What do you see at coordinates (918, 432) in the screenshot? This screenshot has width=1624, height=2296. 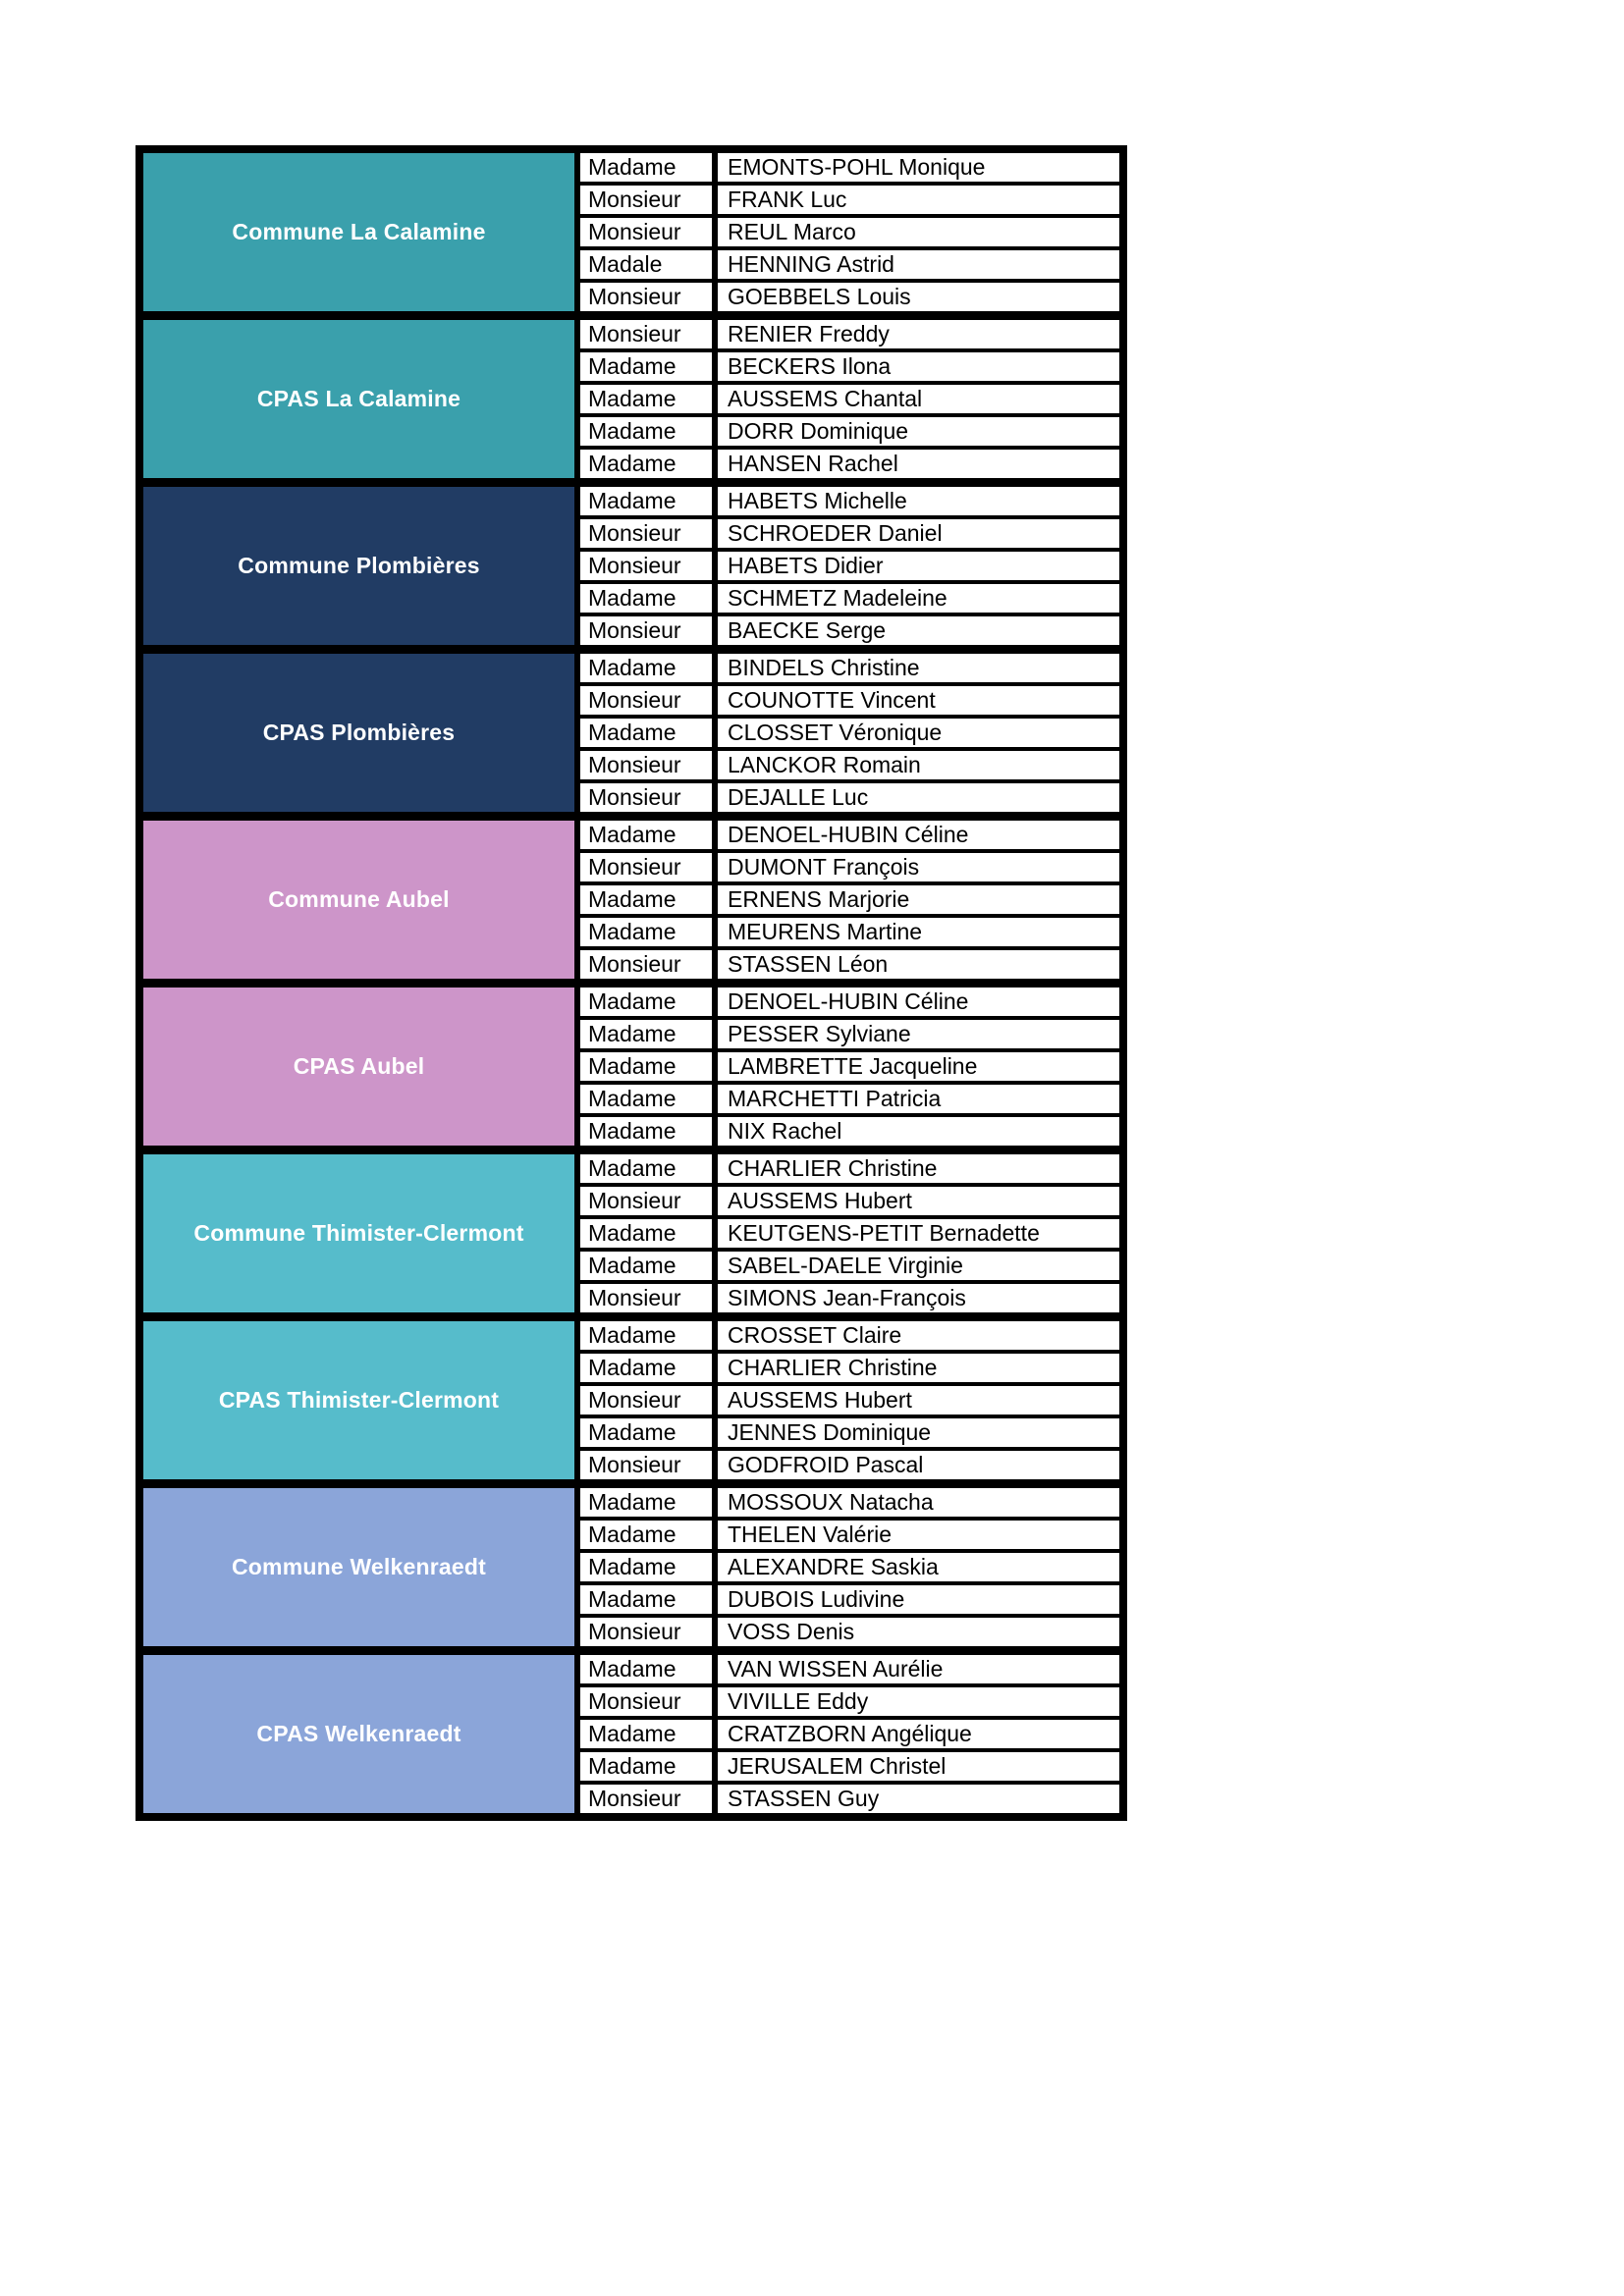 I see `name-cell: DORR Dominique` at bounding box center [918, 432].